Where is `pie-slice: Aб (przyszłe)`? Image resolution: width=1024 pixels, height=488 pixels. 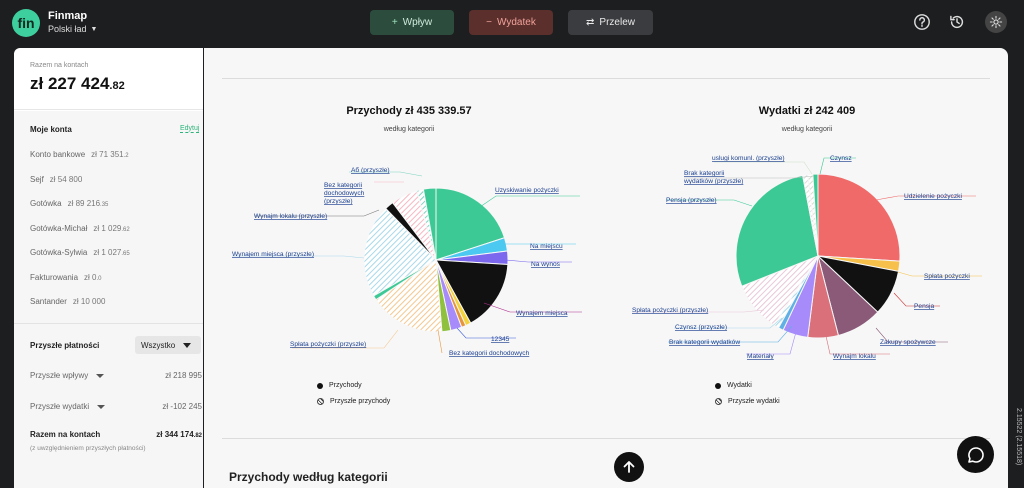 pie-slice: Aб (przyszłe) is located at coordinates (429, 224).